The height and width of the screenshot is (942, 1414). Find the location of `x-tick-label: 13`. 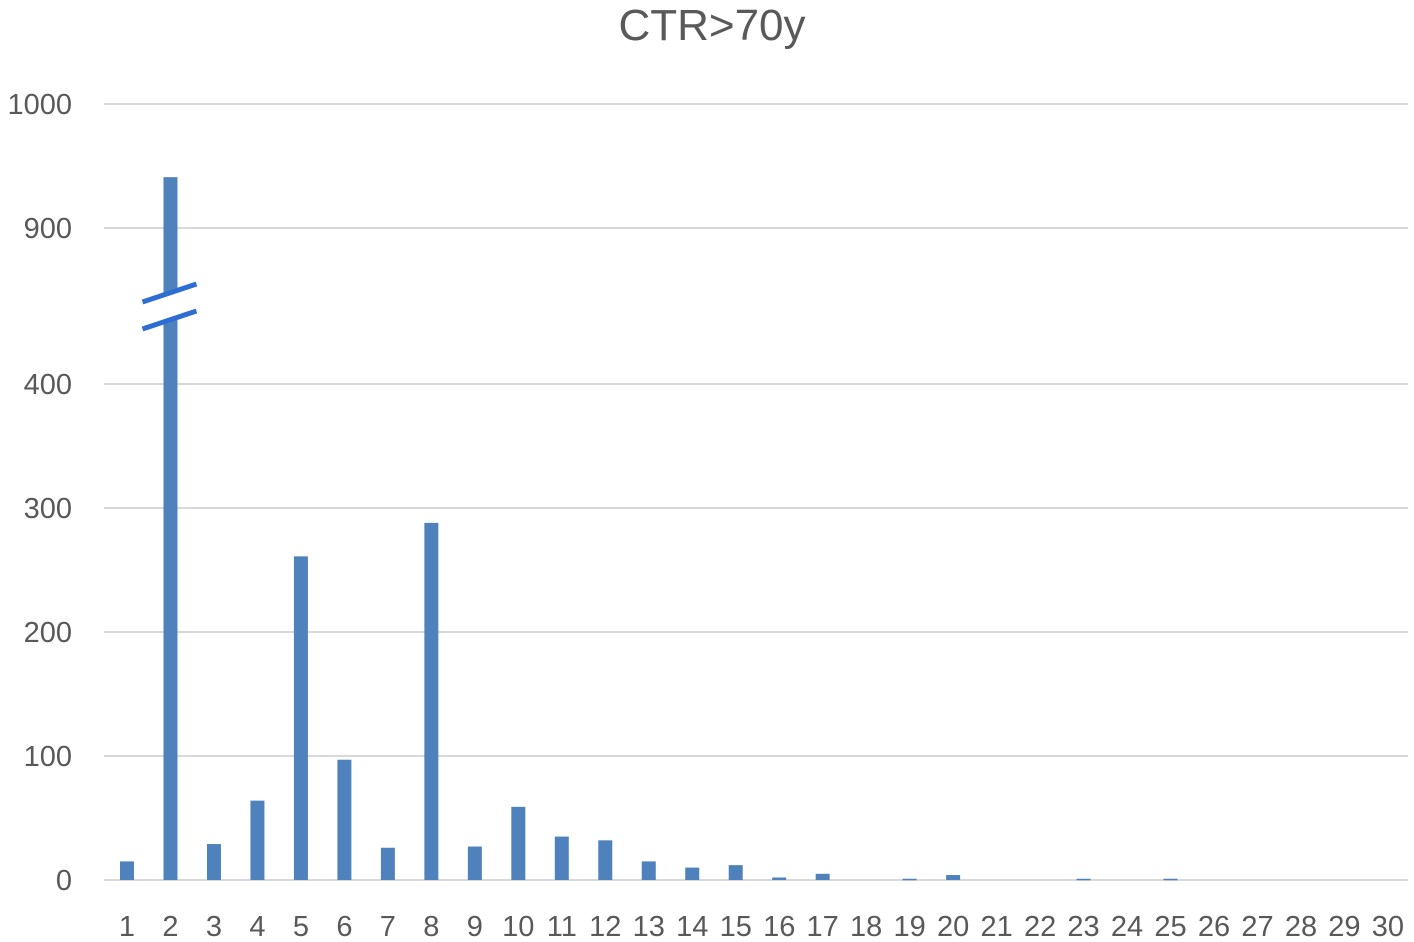

x-tick-label: 13 is located at coordinates (649, 926).